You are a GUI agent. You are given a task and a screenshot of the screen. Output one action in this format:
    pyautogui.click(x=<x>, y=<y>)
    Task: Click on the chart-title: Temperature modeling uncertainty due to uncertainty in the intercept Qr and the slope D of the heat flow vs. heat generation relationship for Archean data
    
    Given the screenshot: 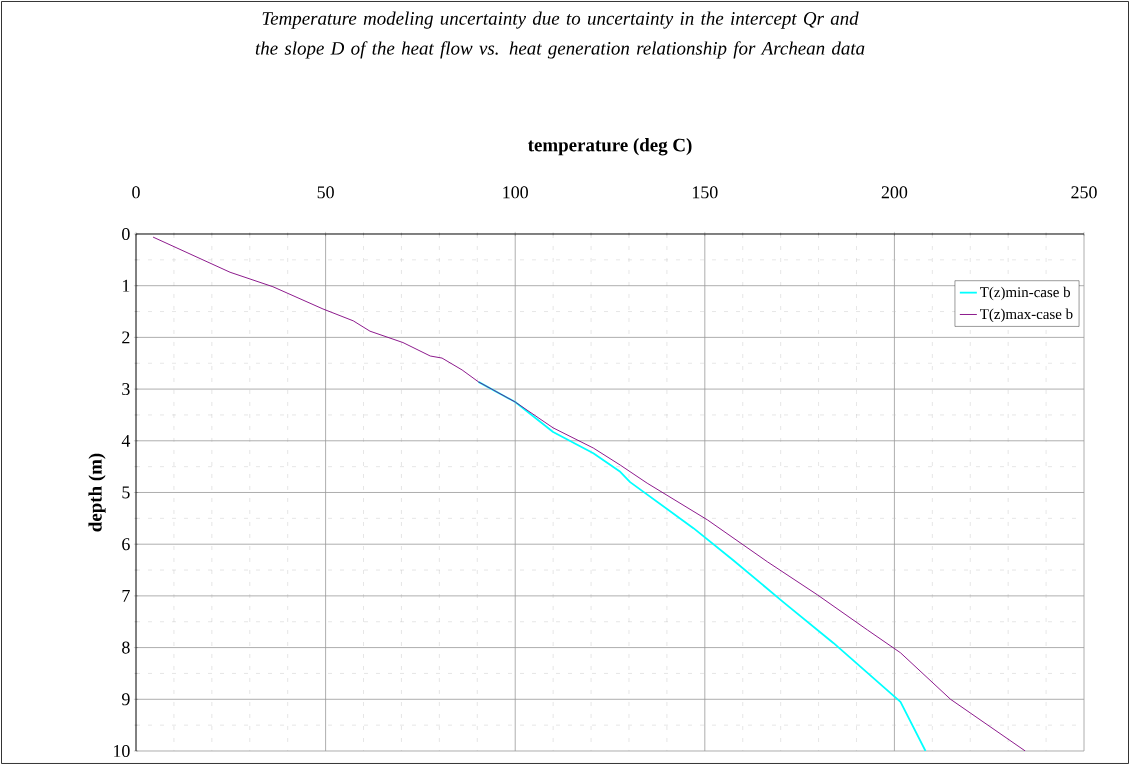 What is the action you would take?
    pyautogui.click(x=560, y=35)
    